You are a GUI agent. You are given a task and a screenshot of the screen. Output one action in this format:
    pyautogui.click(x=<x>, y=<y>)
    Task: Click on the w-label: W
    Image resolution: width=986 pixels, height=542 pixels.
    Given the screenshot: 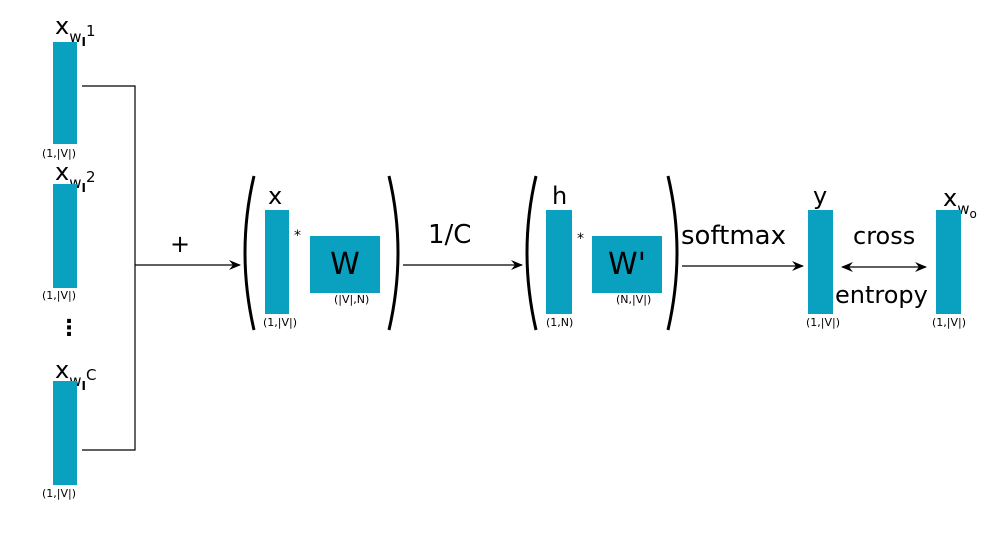 What is the action you would take?
    pyautogui.click(x=345, y=264)
    